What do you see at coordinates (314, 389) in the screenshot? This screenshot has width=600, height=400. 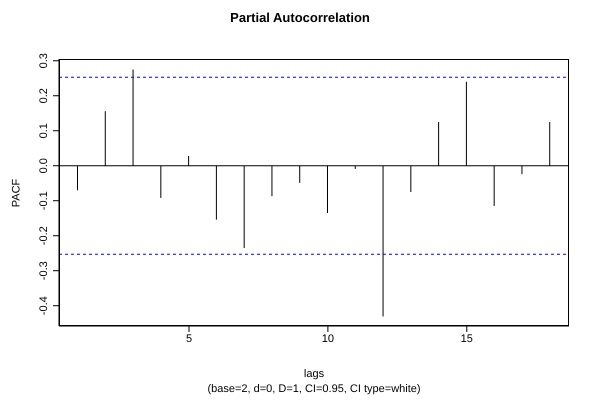 I see `text: (base=2, d=0, D=1, CI=0.95, CI type=white)` at bounding box center [314, 389].